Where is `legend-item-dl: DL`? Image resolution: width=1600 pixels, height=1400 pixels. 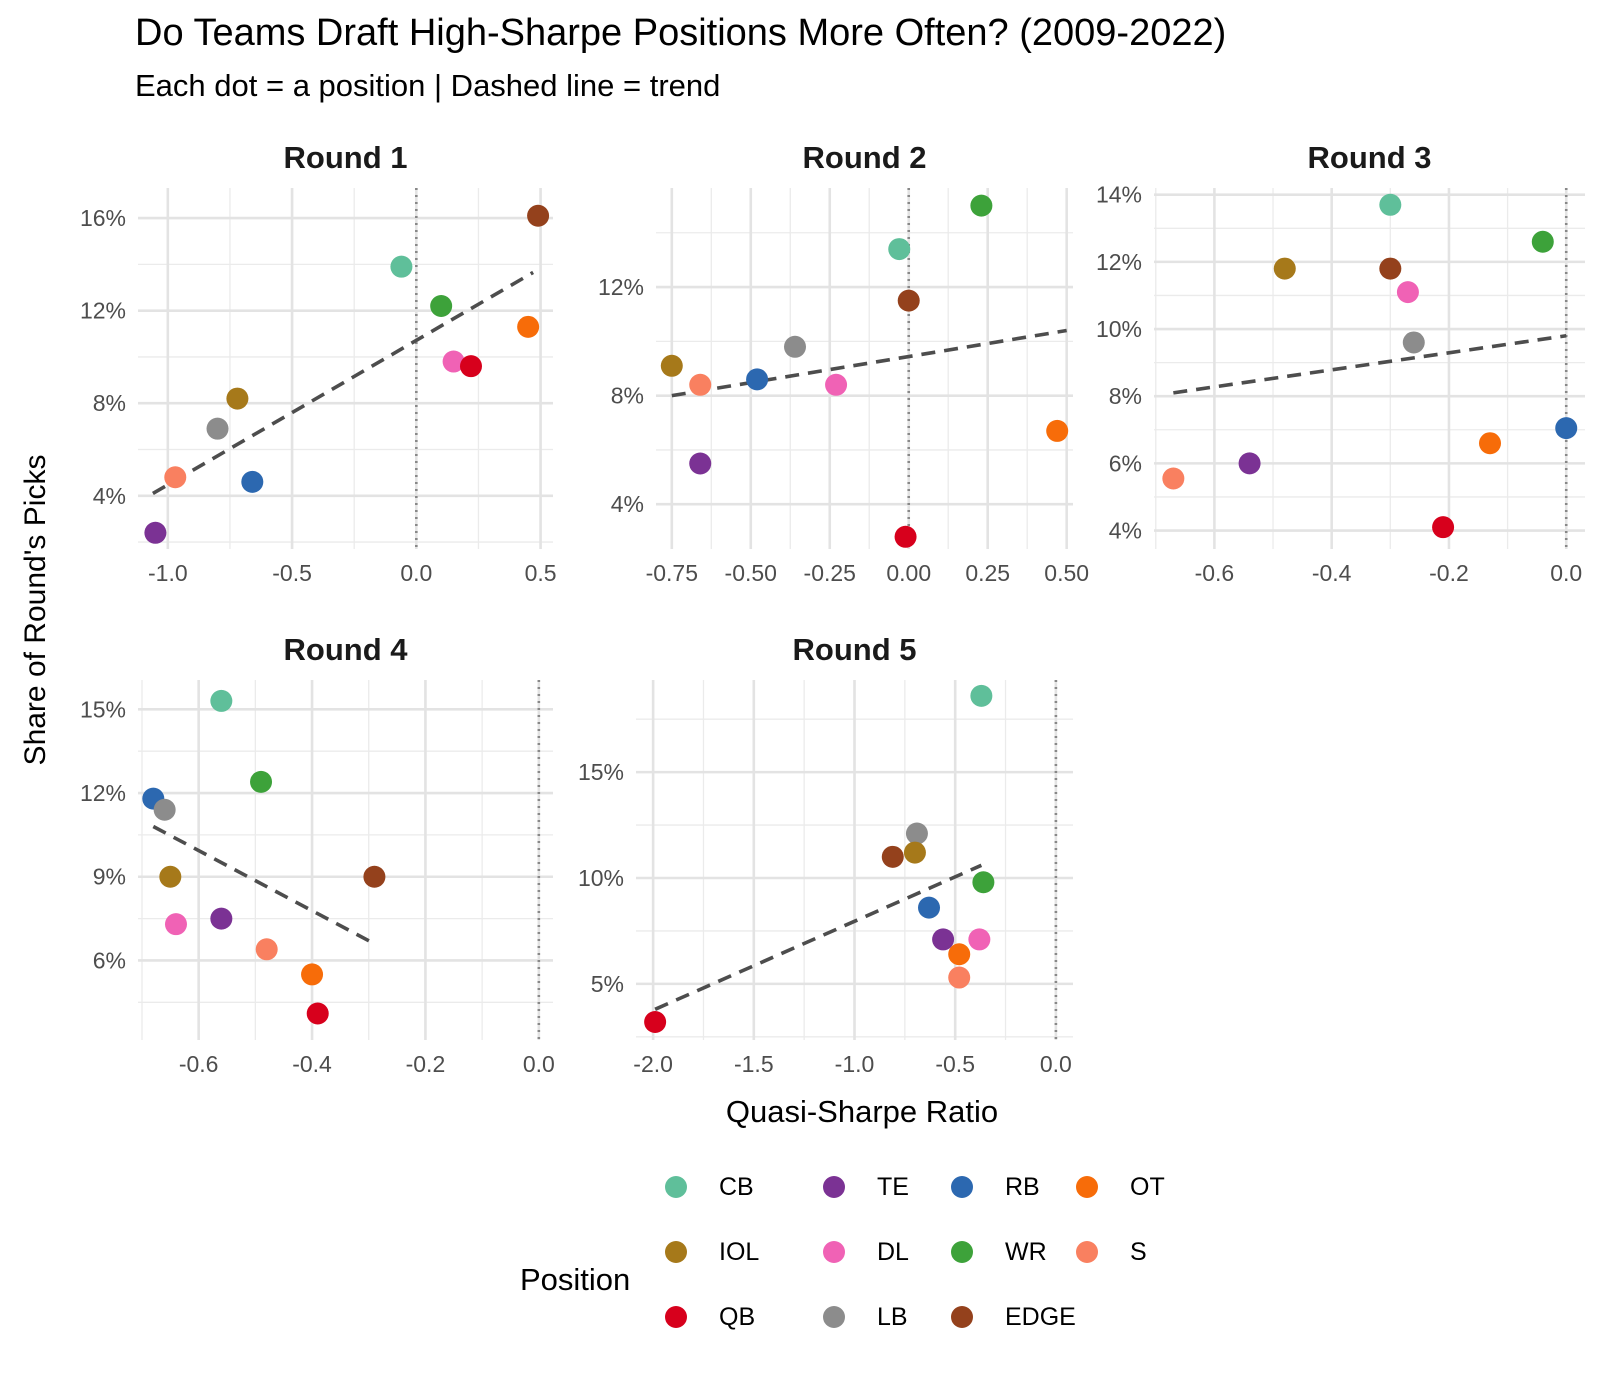
legend-item-dl: DL is located at coordinates (866, 1252).